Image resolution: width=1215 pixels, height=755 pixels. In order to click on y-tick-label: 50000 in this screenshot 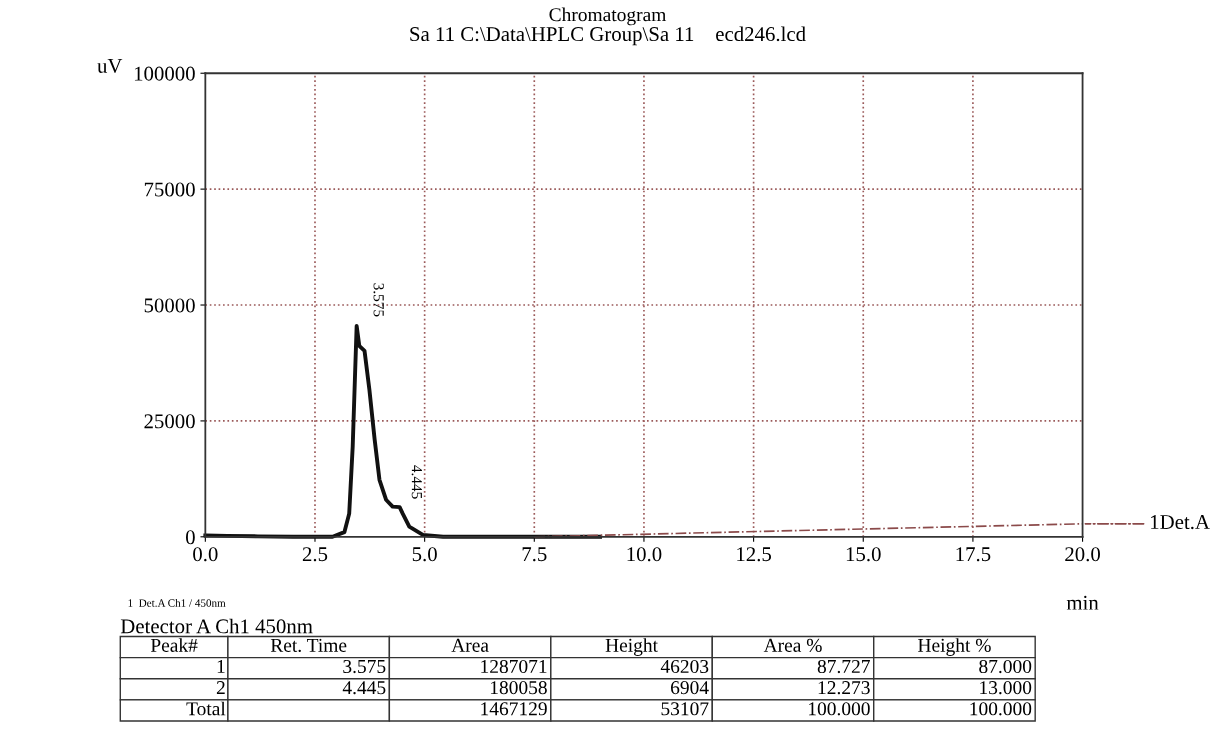, I will do `click(169, 305)`.